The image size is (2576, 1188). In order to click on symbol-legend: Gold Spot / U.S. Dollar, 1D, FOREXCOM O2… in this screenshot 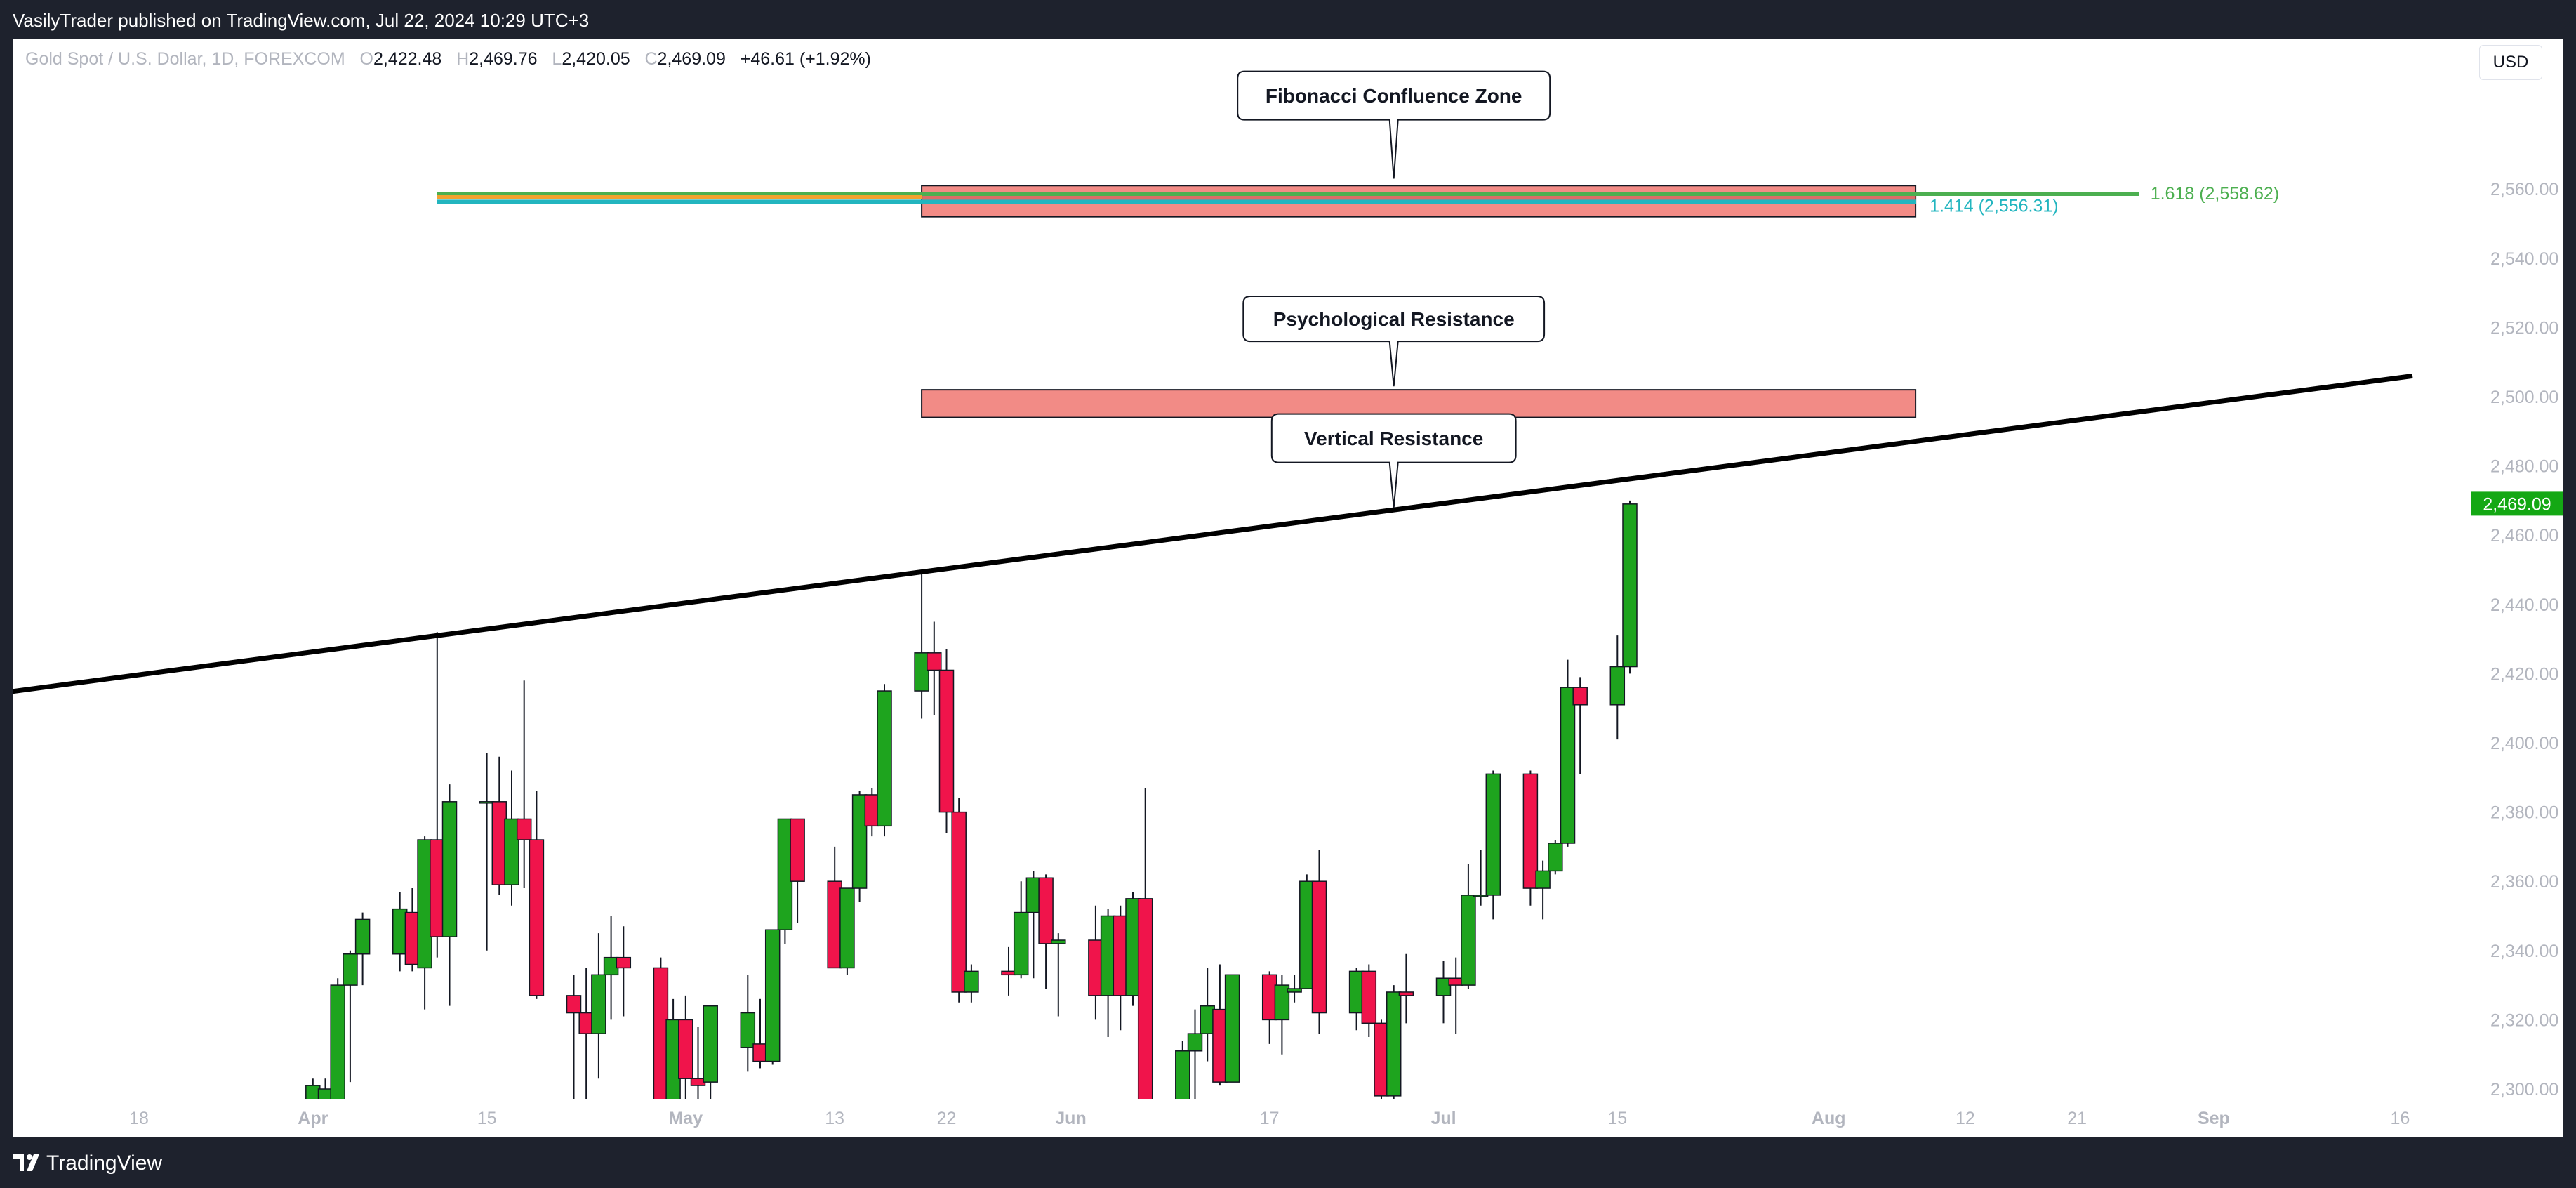, I will do `click(448, 60)`.